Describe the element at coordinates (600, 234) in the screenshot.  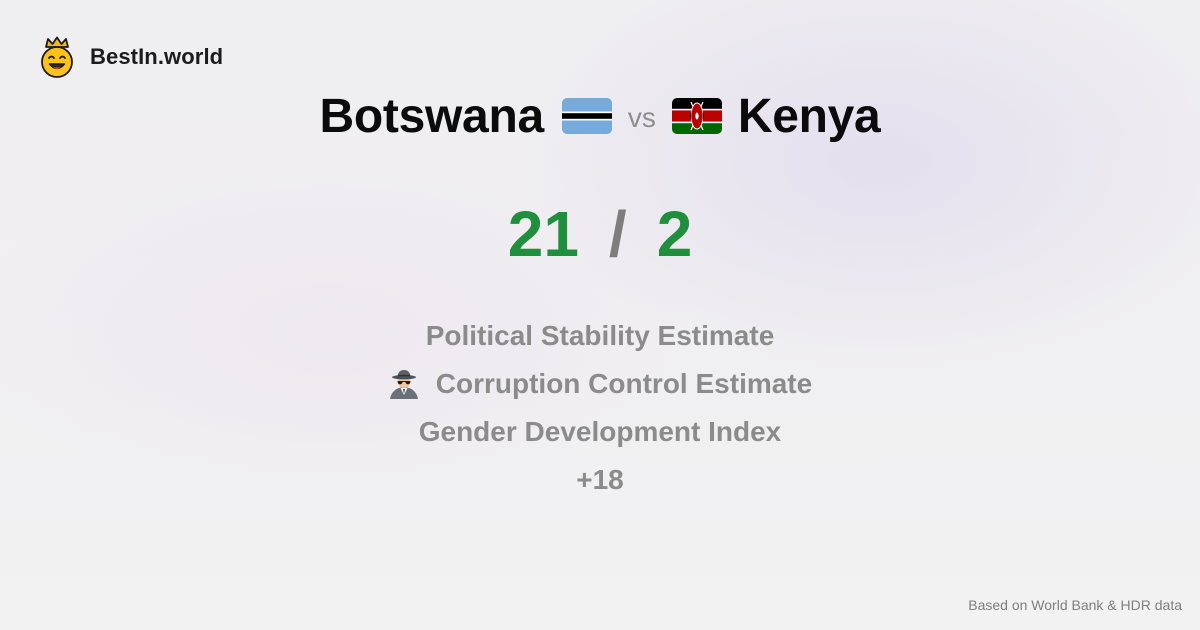
I see `score-display: 21 / 2` at that location.